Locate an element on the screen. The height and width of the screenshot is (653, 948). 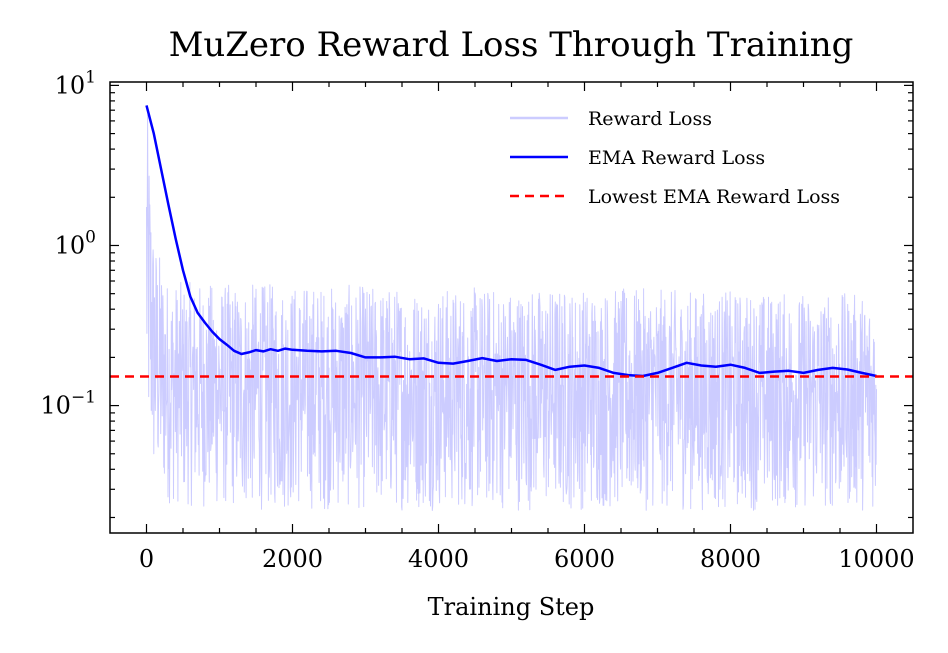
x-tick-label: 10000 is located at coordinates (876, 559).